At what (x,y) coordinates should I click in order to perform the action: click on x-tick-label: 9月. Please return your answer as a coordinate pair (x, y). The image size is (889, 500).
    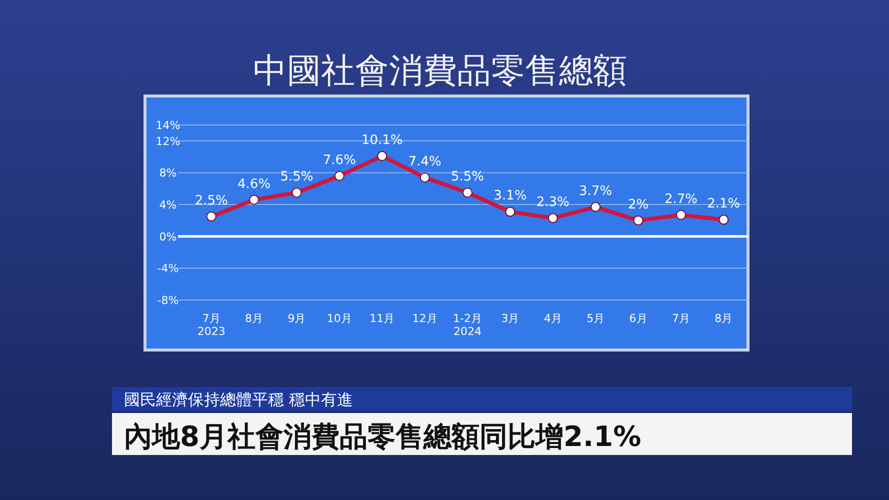
    Looking at the image, I should click on (297, 318).